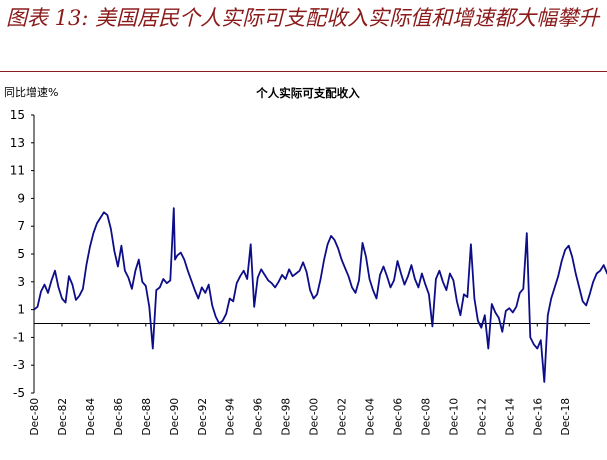 The width and height of the screenshot is (607, 460). I want to click on x-tick-label: Dec-16, so click(538, 417).